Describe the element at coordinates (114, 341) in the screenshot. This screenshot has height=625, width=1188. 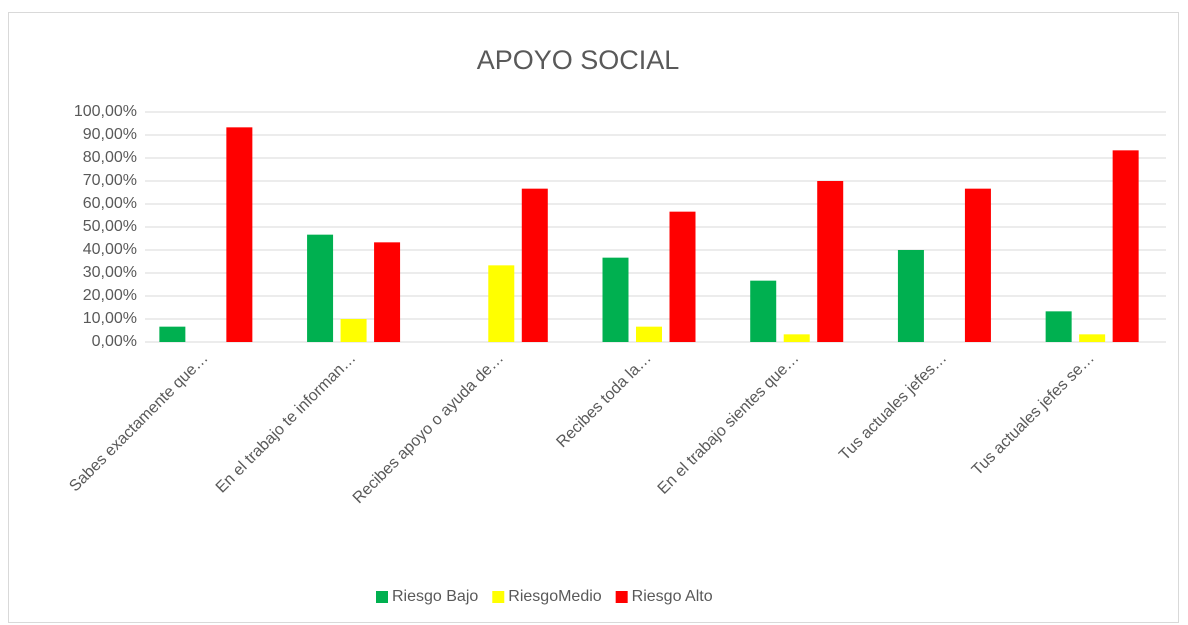
I see `y-tick-label: 0,00%` at that location.